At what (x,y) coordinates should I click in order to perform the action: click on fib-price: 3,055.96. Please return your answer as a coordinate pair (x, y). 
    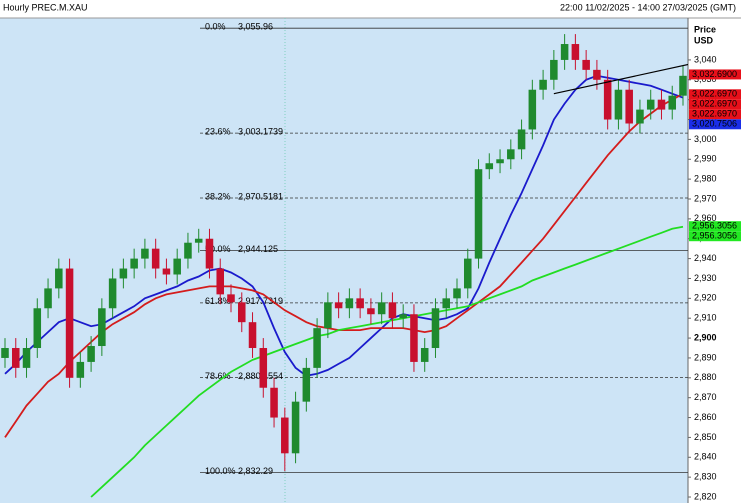
    Looking at the image, I should click on (255, 27).